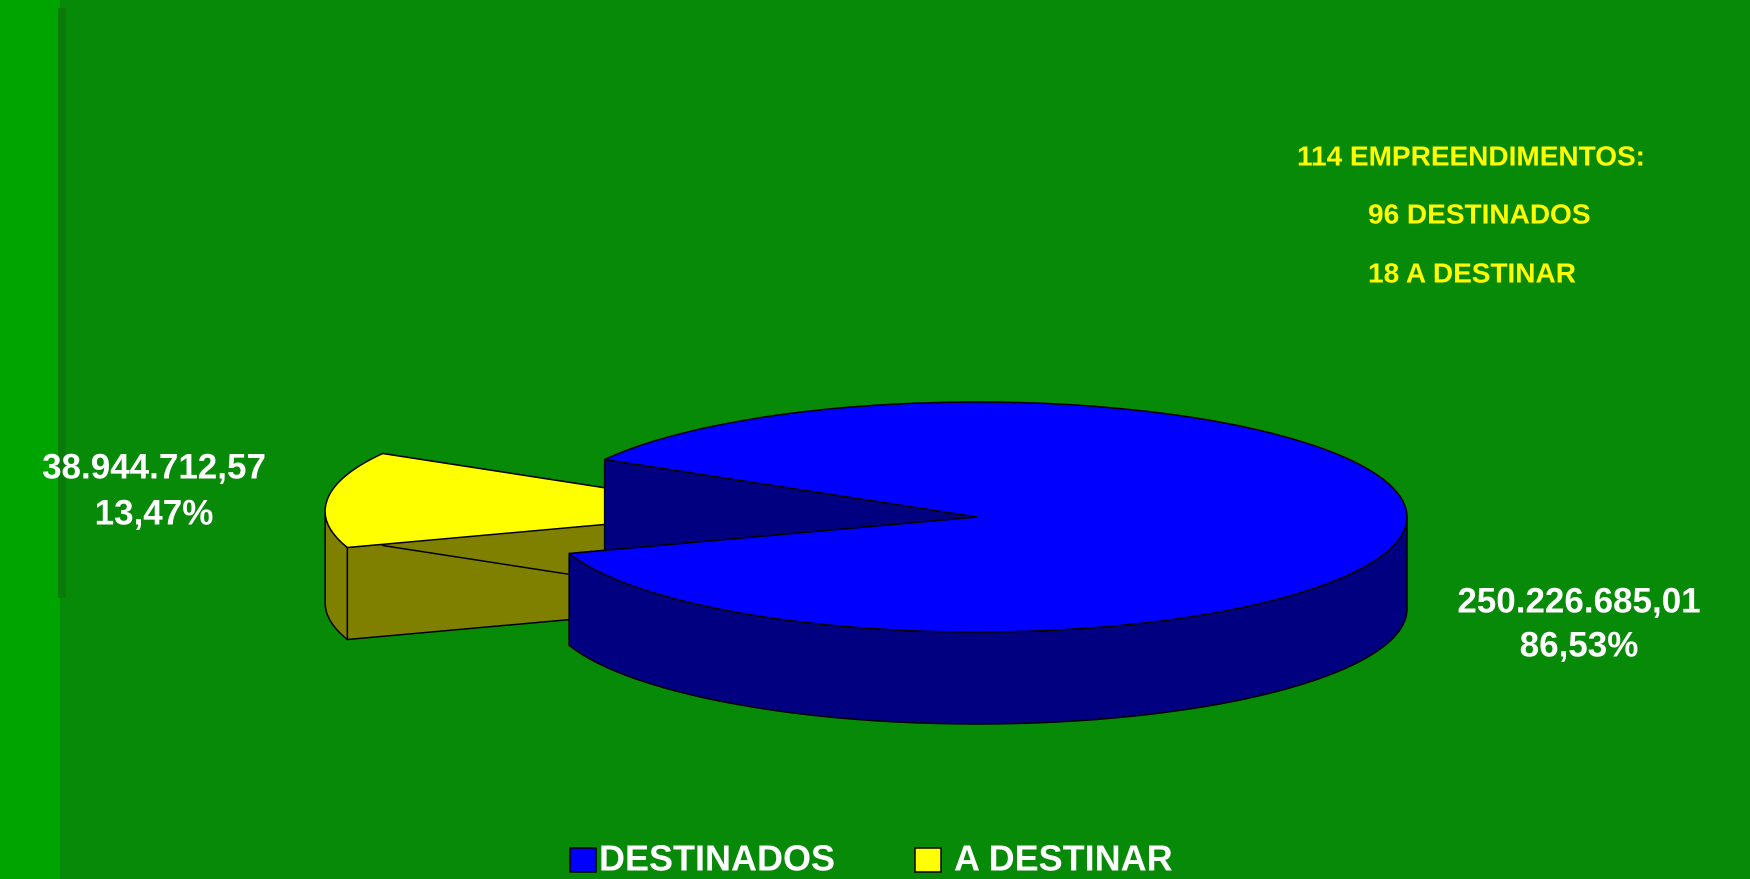 This screenshot has height=879, width=1750. What do you see at coordinates (1479, 213) in the screenshot?
I see `annotation: 96 DESTINADOS` at bounding box center [1479, 213].